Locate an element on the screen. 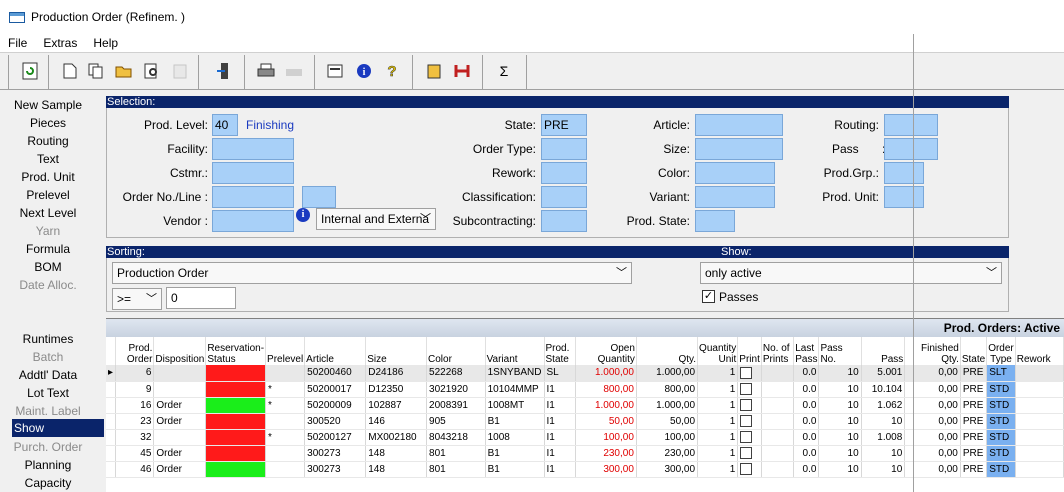  new-doc-icon is located at coordinates (70, 71).